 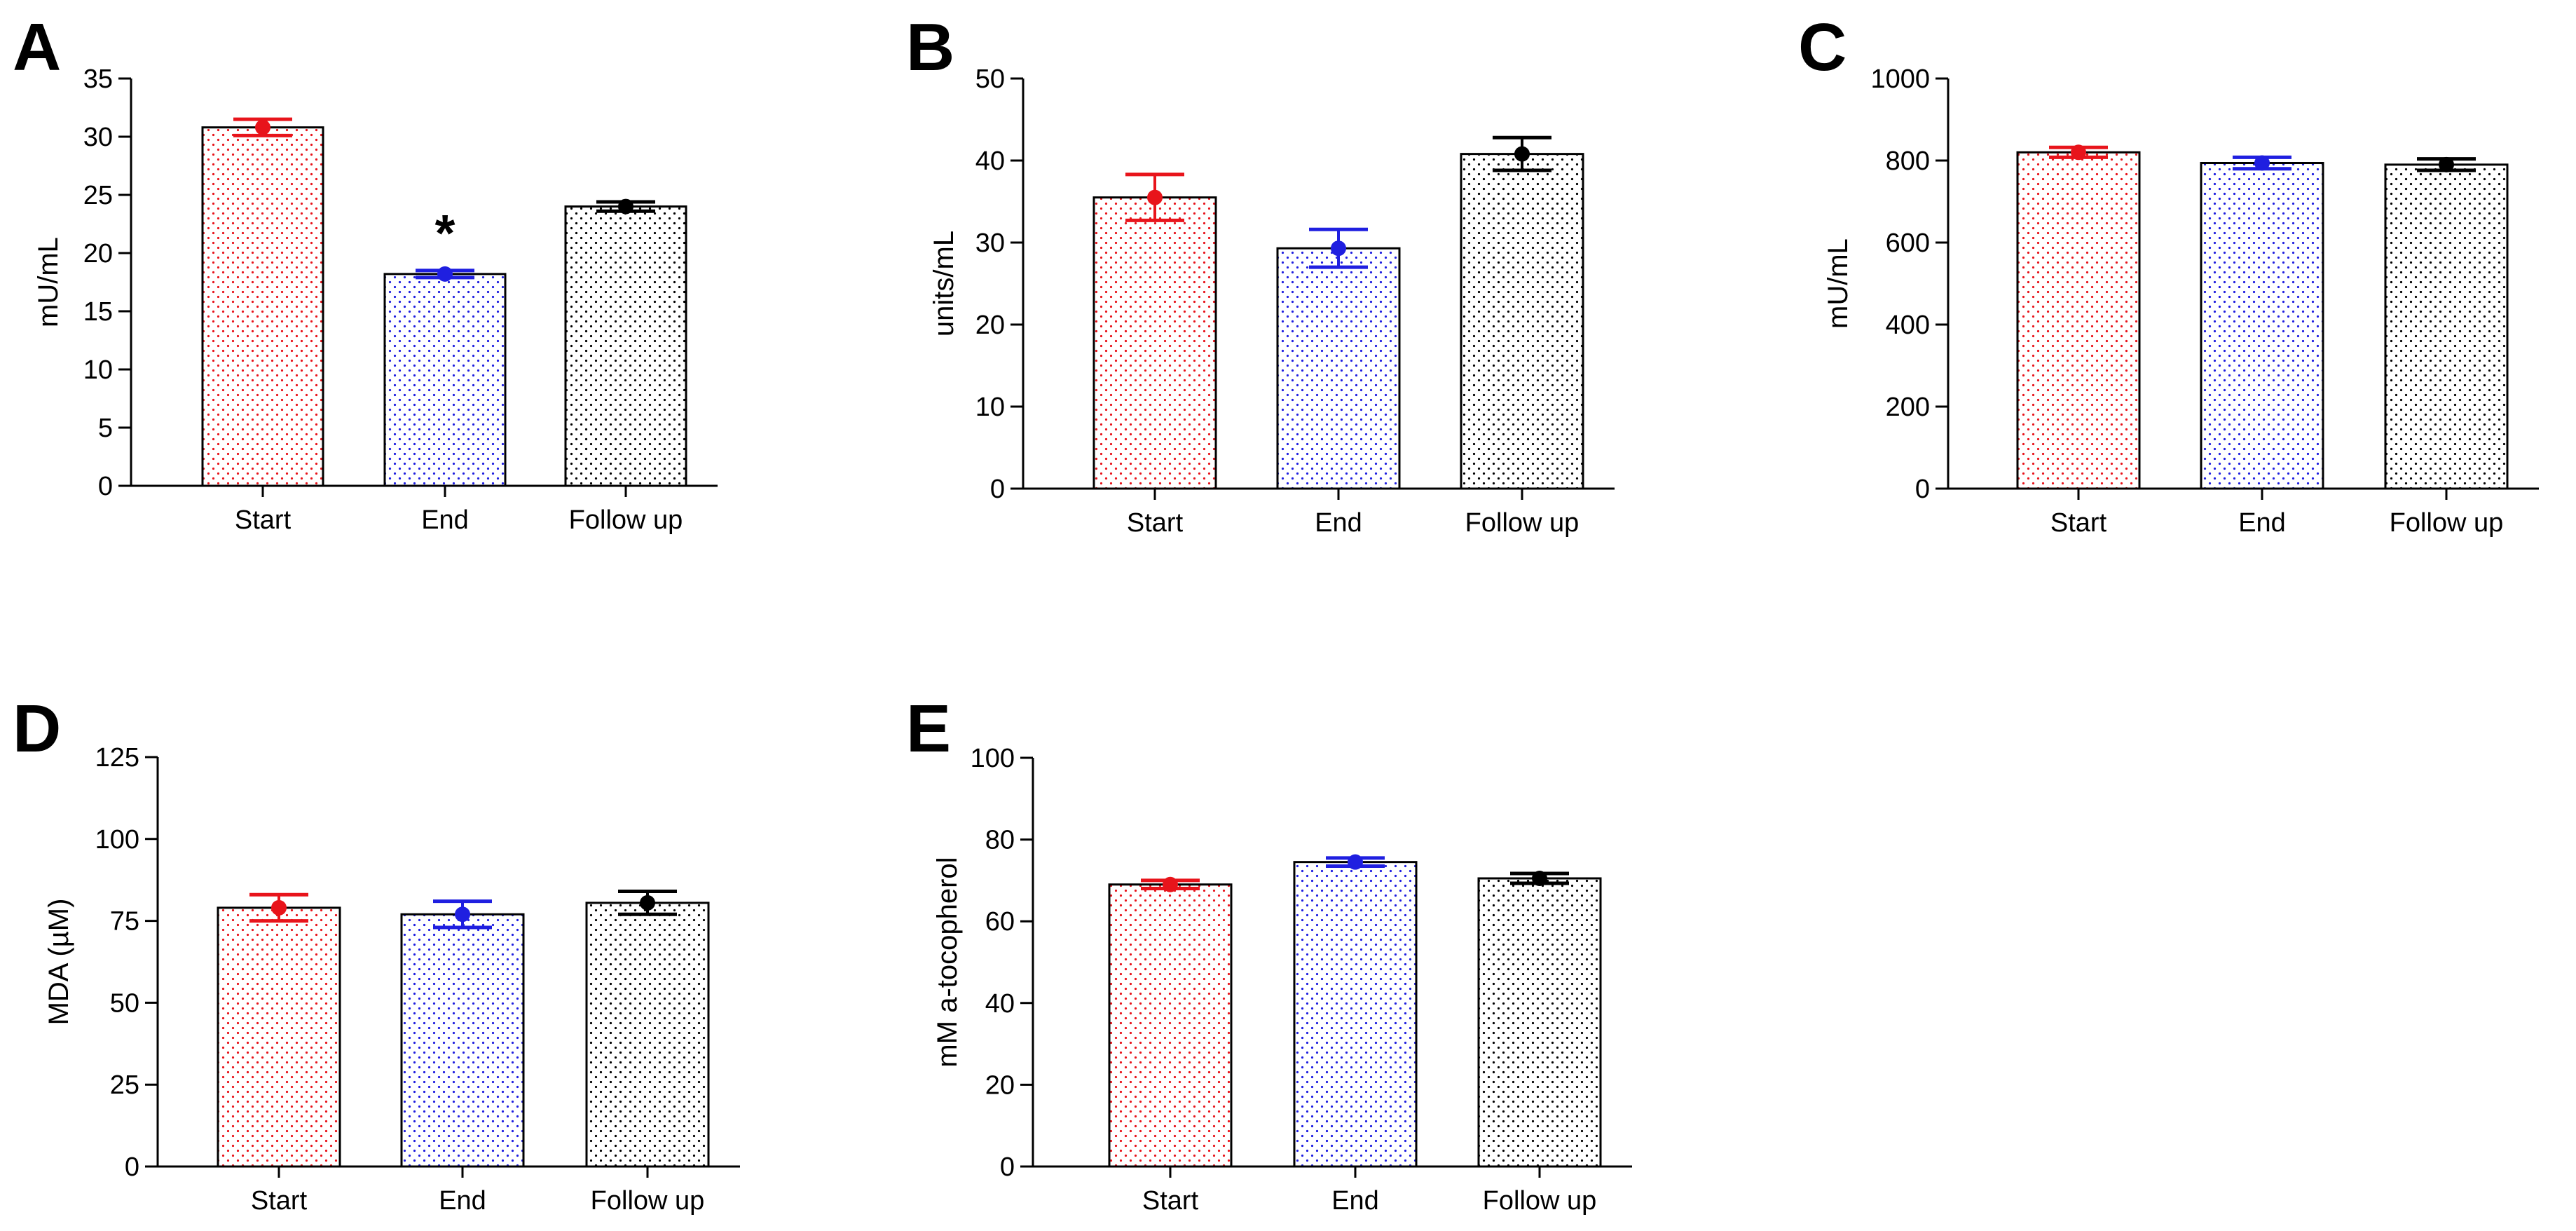 I want to click on y-tick-label: 15, so click(x=98, y=312).